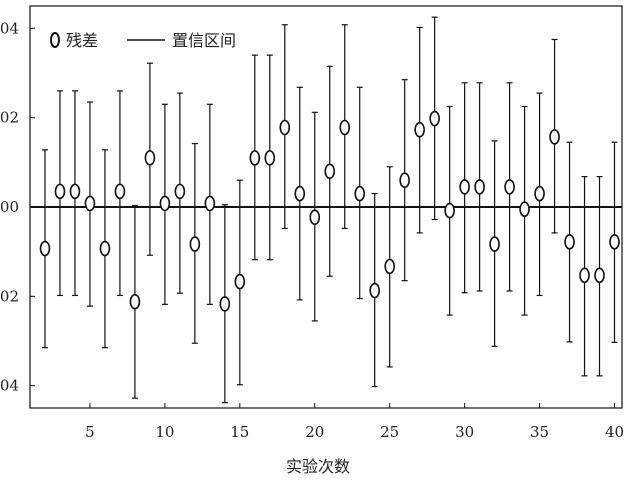 The height and width of the screenshot is (481, 624). What do you see at coordinates (164, 432) in the screenshot?
I see `x-tick-label: 10` at bounding box center [164, 432].